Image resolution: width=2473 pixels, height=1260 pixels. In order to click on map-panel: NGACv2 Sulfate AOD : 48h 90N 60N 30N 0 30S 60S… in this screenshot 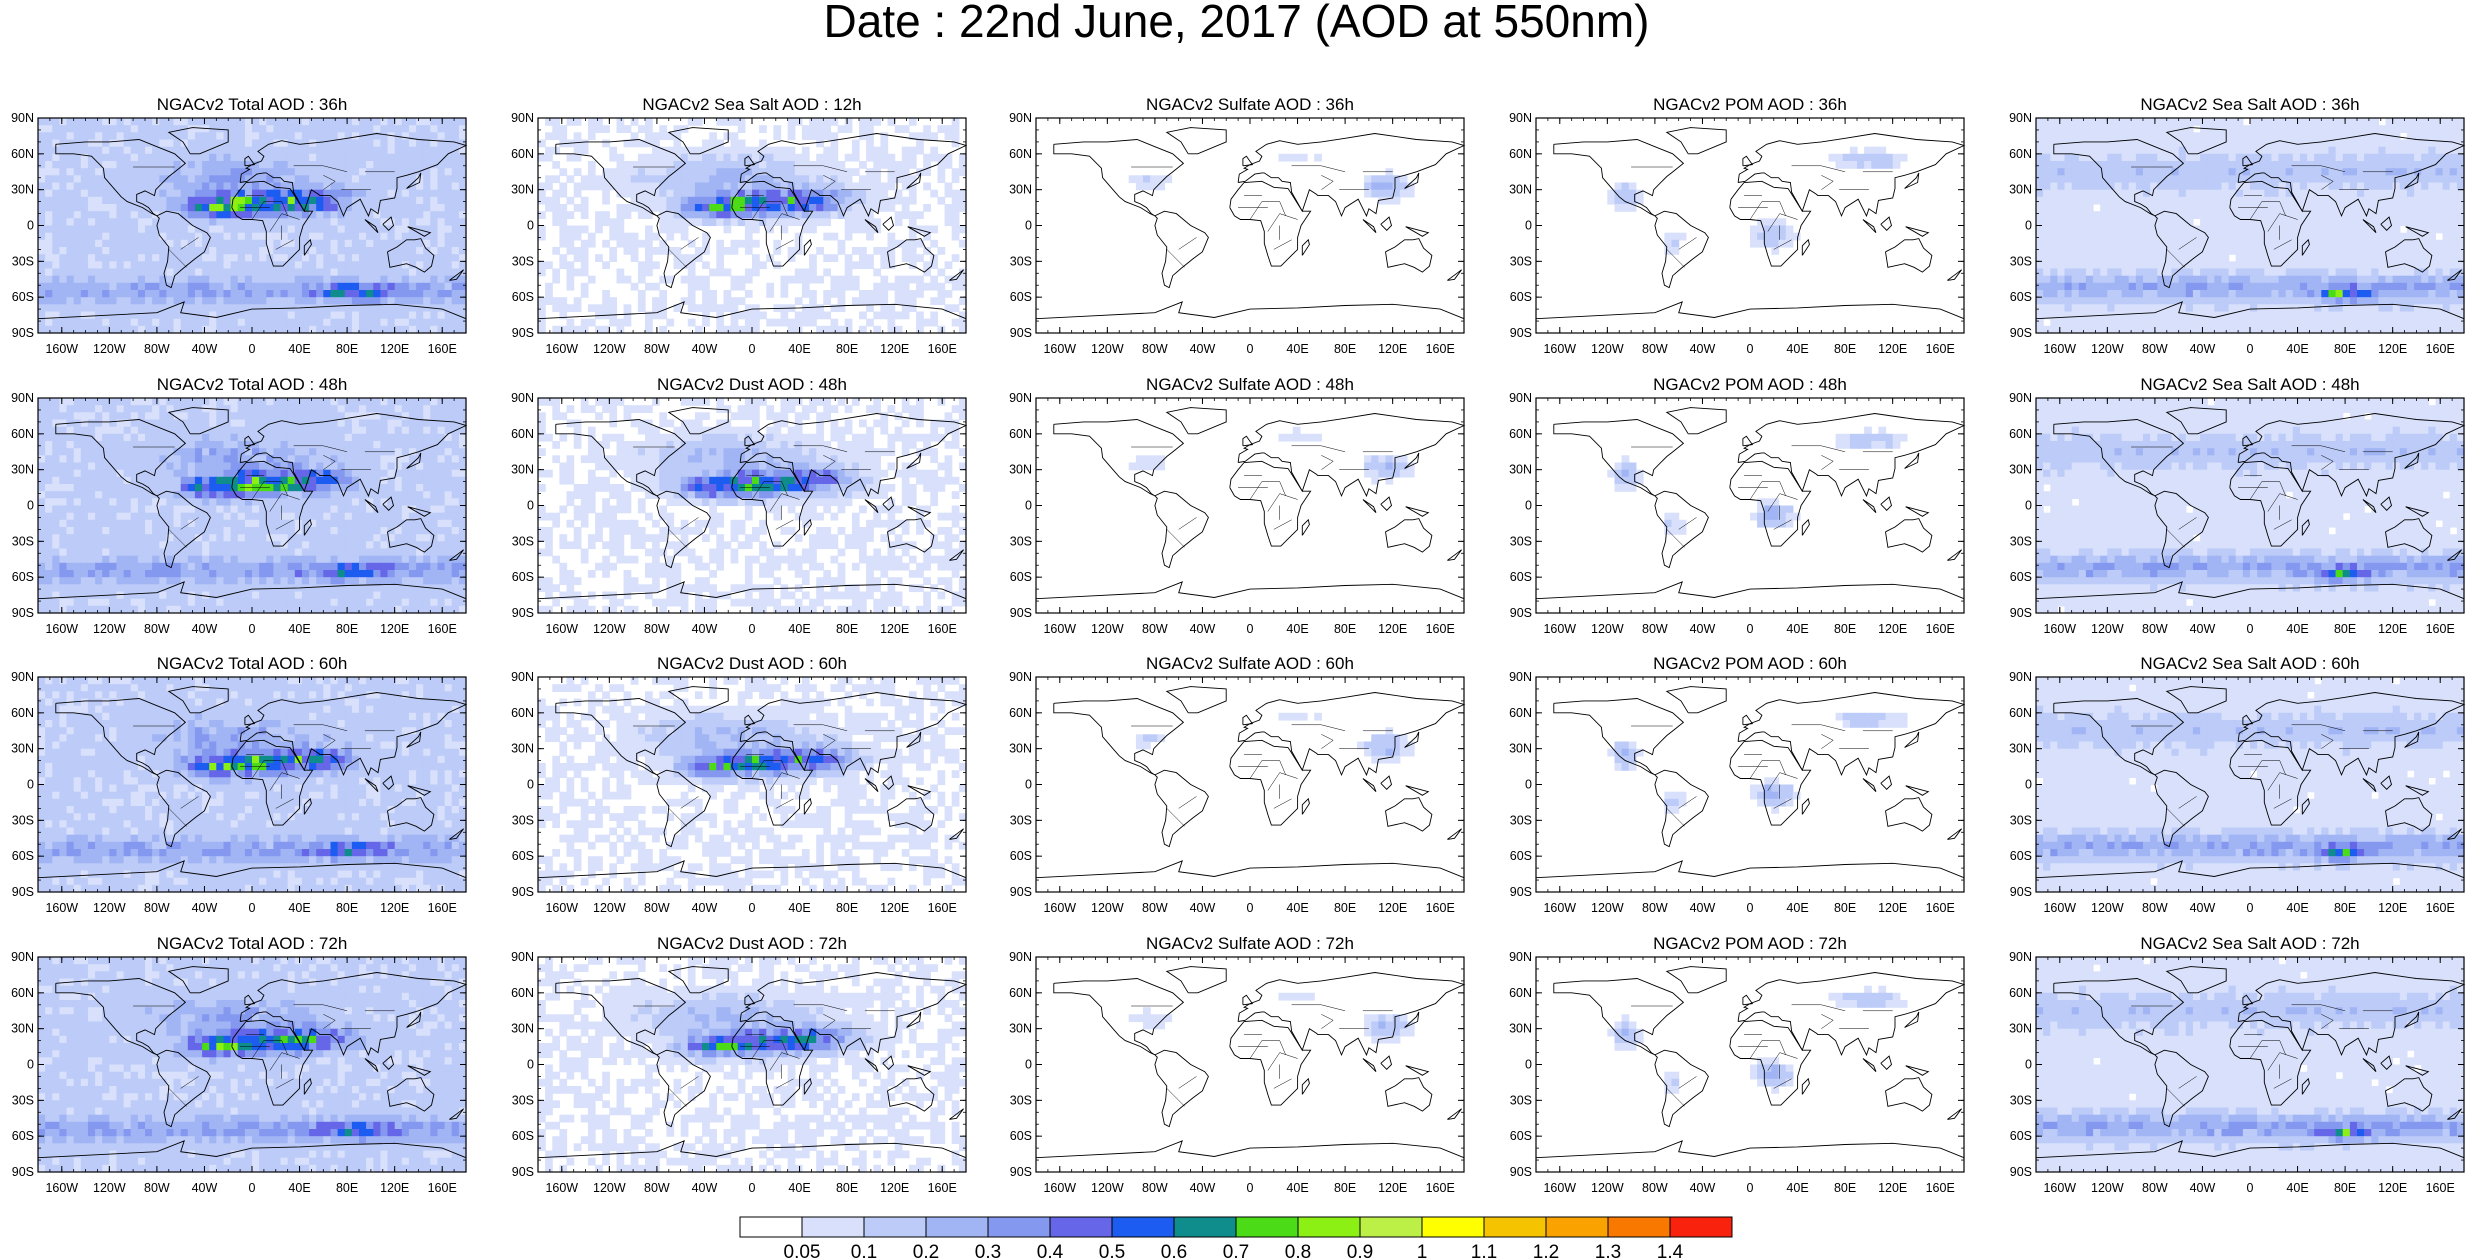, I will do `click(1237, 505)`.